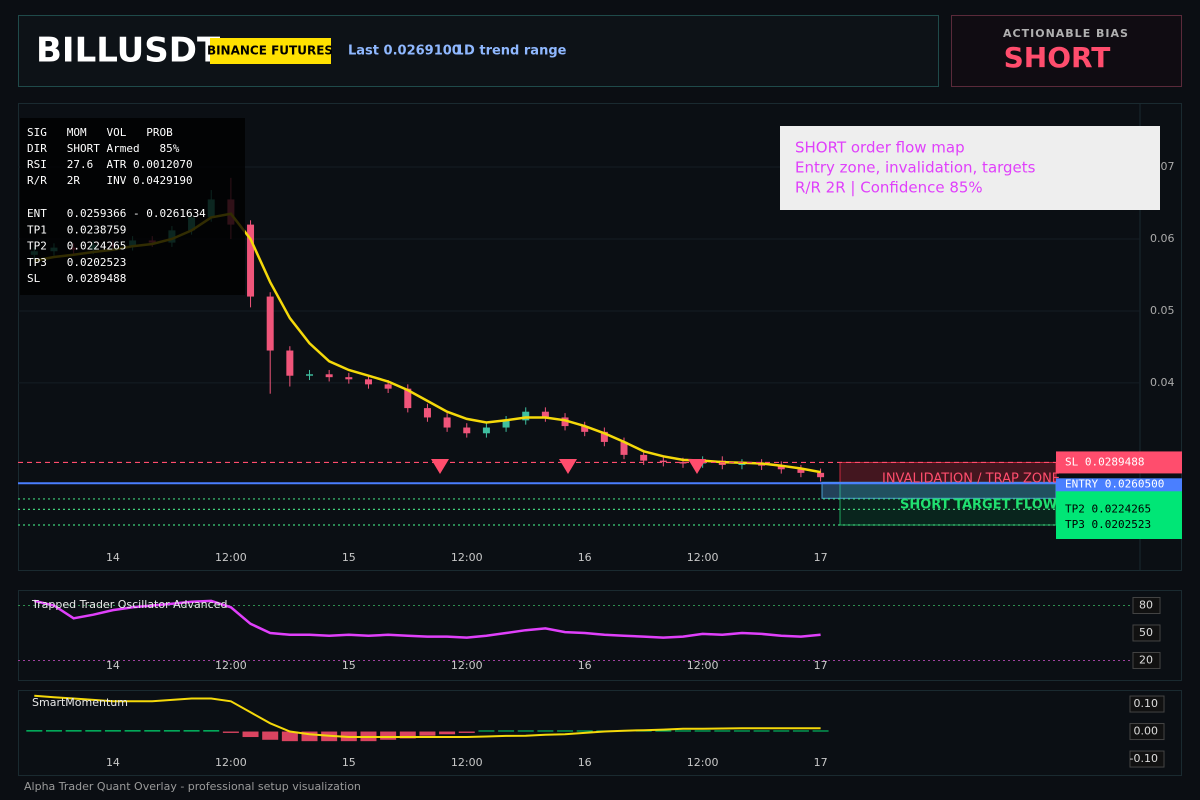 Image resolution: width=1200 pixels, height=800 pixels. What do you see at coordinates (1146, 632) in the screenshot?
I see `y-tick-label: 50` at bounding box center [1146, 632].